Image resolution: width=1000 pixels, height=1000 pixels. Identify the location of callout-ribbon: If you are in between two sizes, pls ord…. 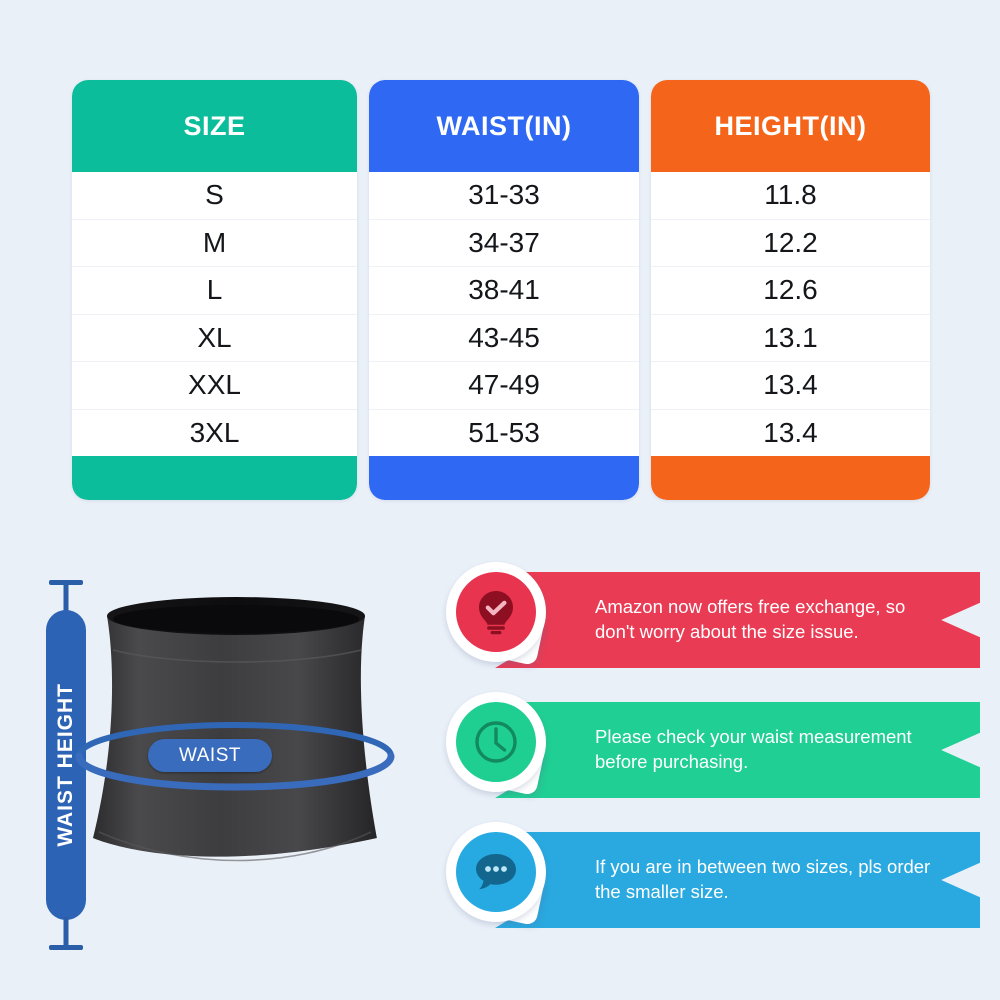
(737, 880).